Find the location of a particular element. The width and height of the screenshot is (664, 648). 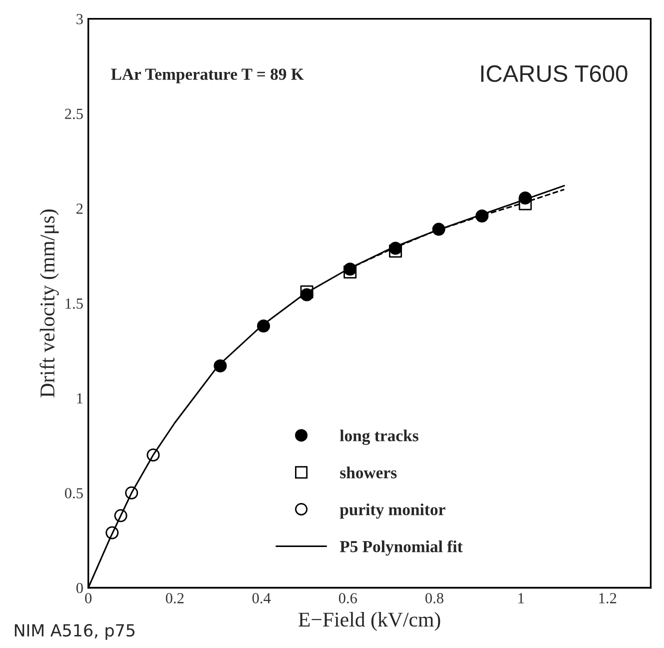

text: NIM A516, p75 is located at coordinates (74, 632).